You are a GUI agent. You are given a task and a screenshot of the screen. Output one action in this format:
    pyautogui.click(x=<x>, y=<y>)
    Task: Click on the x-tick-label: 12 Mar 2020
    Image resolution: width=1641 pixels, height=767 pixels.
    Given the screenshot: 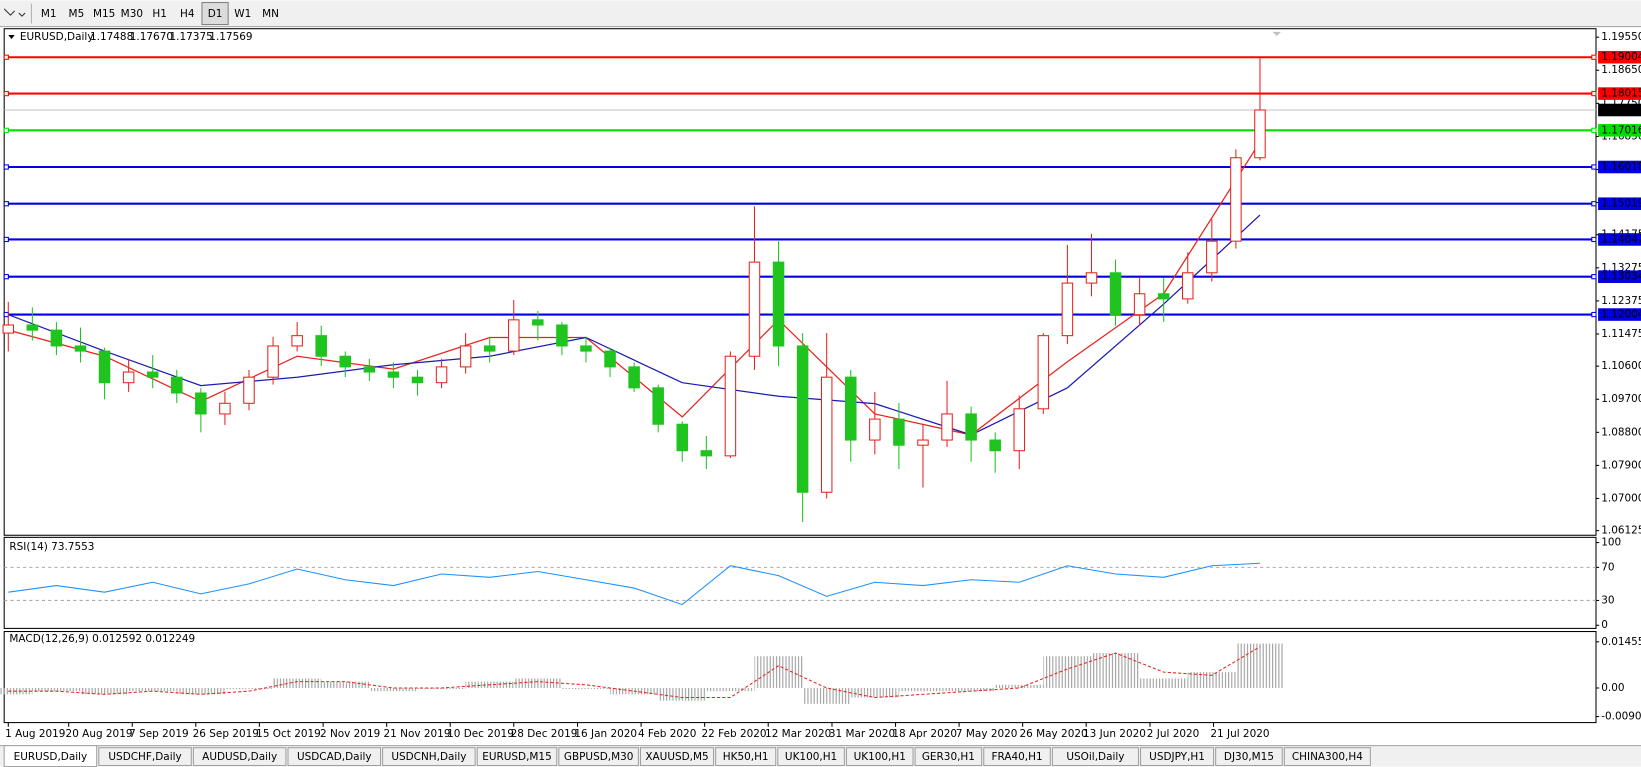 What is the action you would take?
    pyautogui.click(x=798, y=734)
    